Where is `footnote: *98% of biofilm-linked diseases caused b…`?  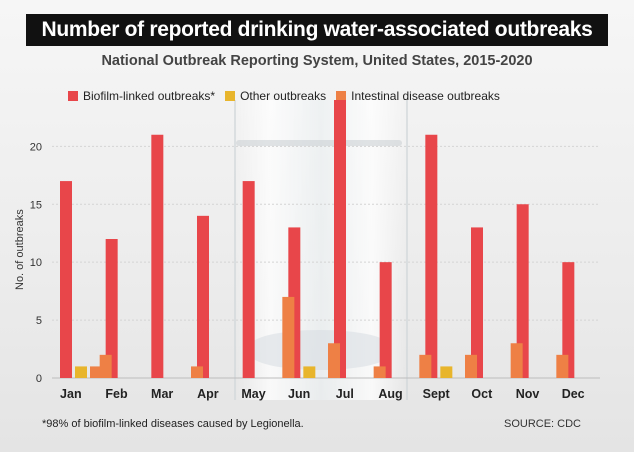
footnote: *98% of biofilm-linked diseases caused b… is located at coordinates (173, 424).